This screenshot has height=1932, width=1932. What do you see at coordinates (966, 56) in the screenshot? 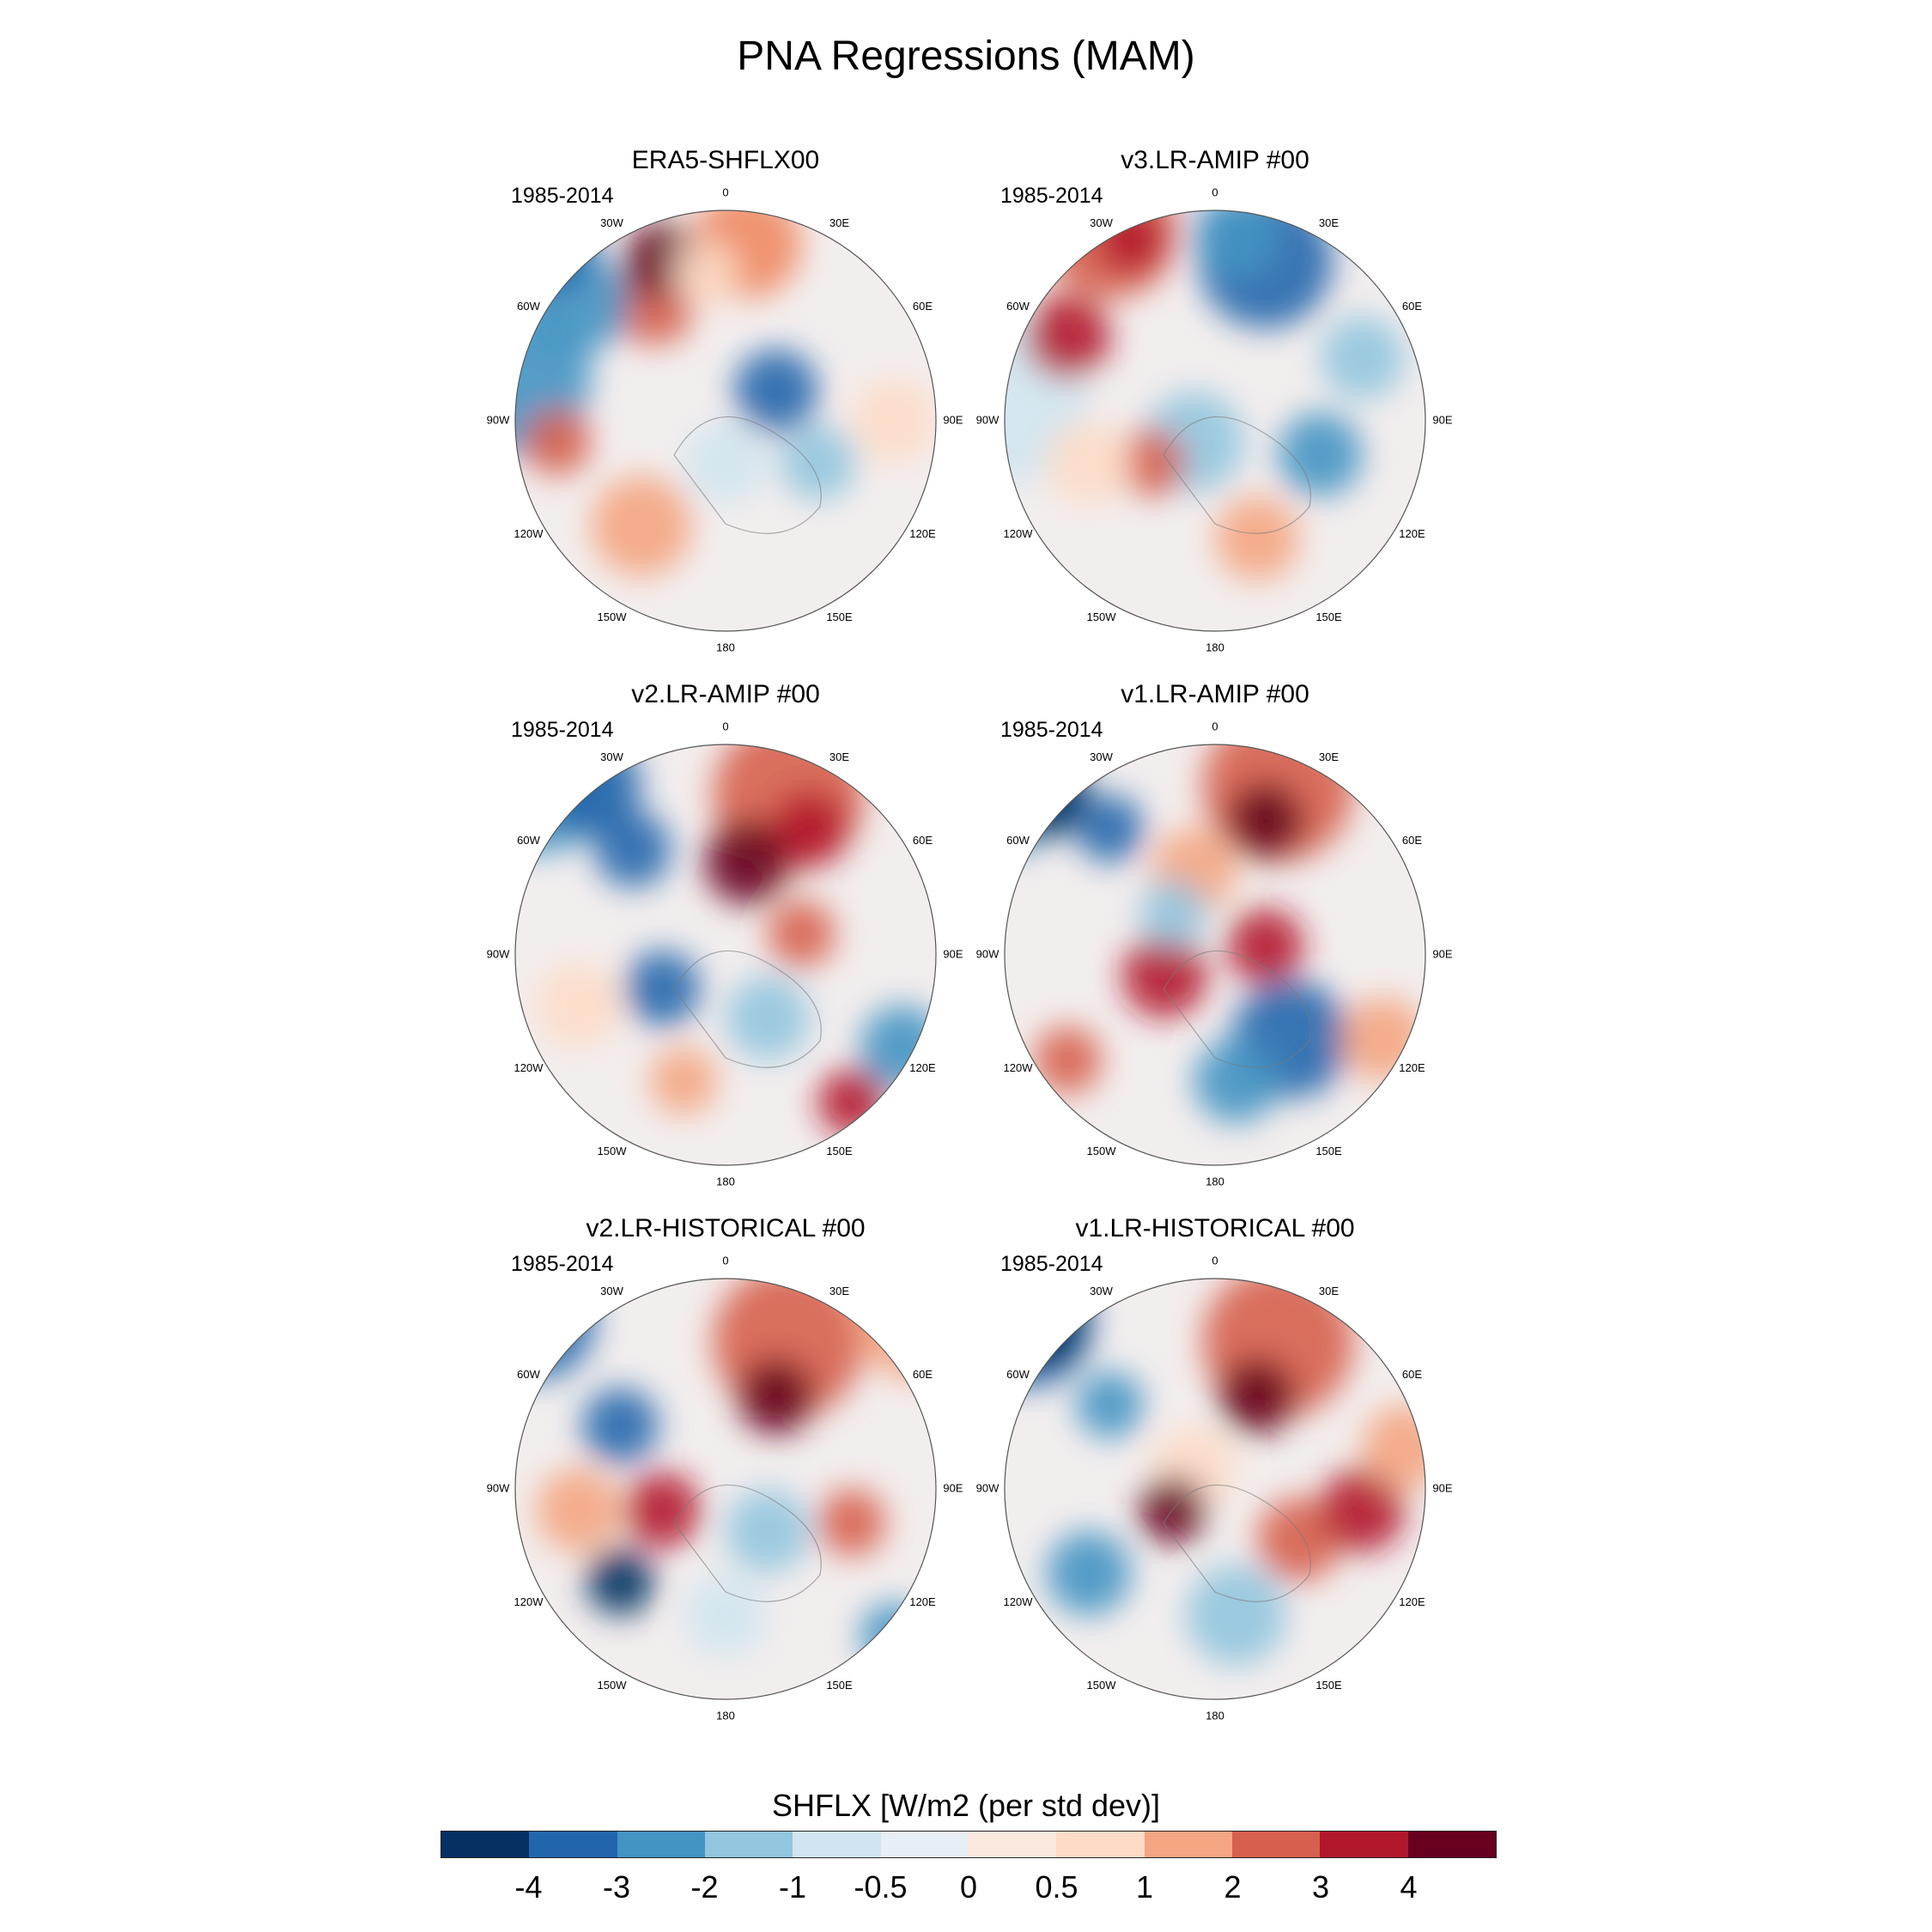
I see `figure-title: PNA Regressions (MAM)` at bounding box center [966, 56].